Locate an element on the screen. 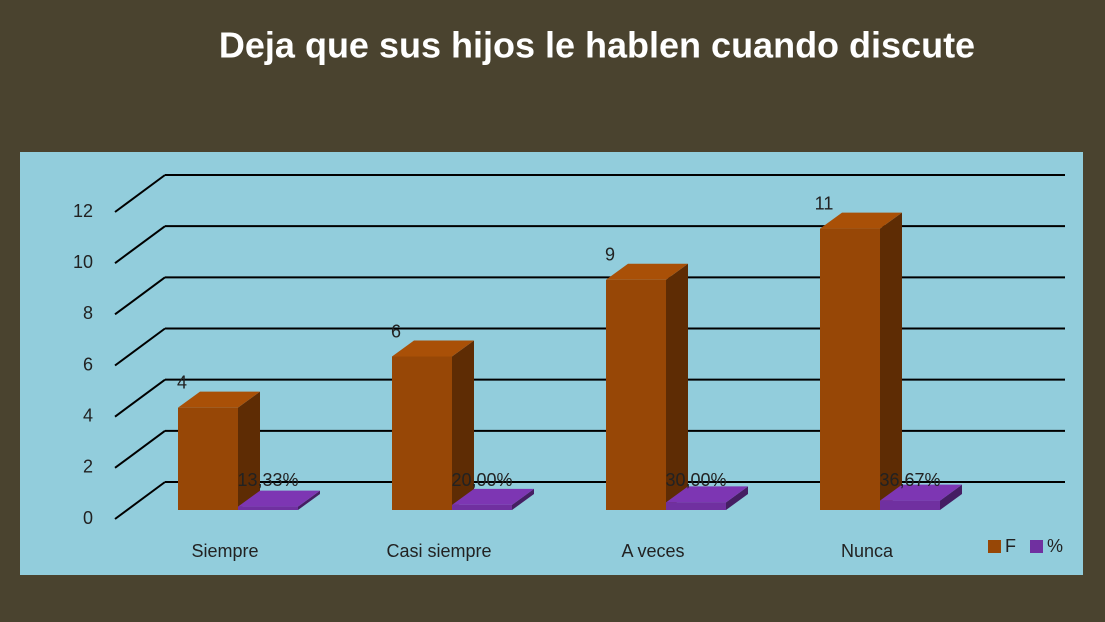 This screenshot has height=622, width=1105. data-label: 30,00% is located at coordinates (695, 480).